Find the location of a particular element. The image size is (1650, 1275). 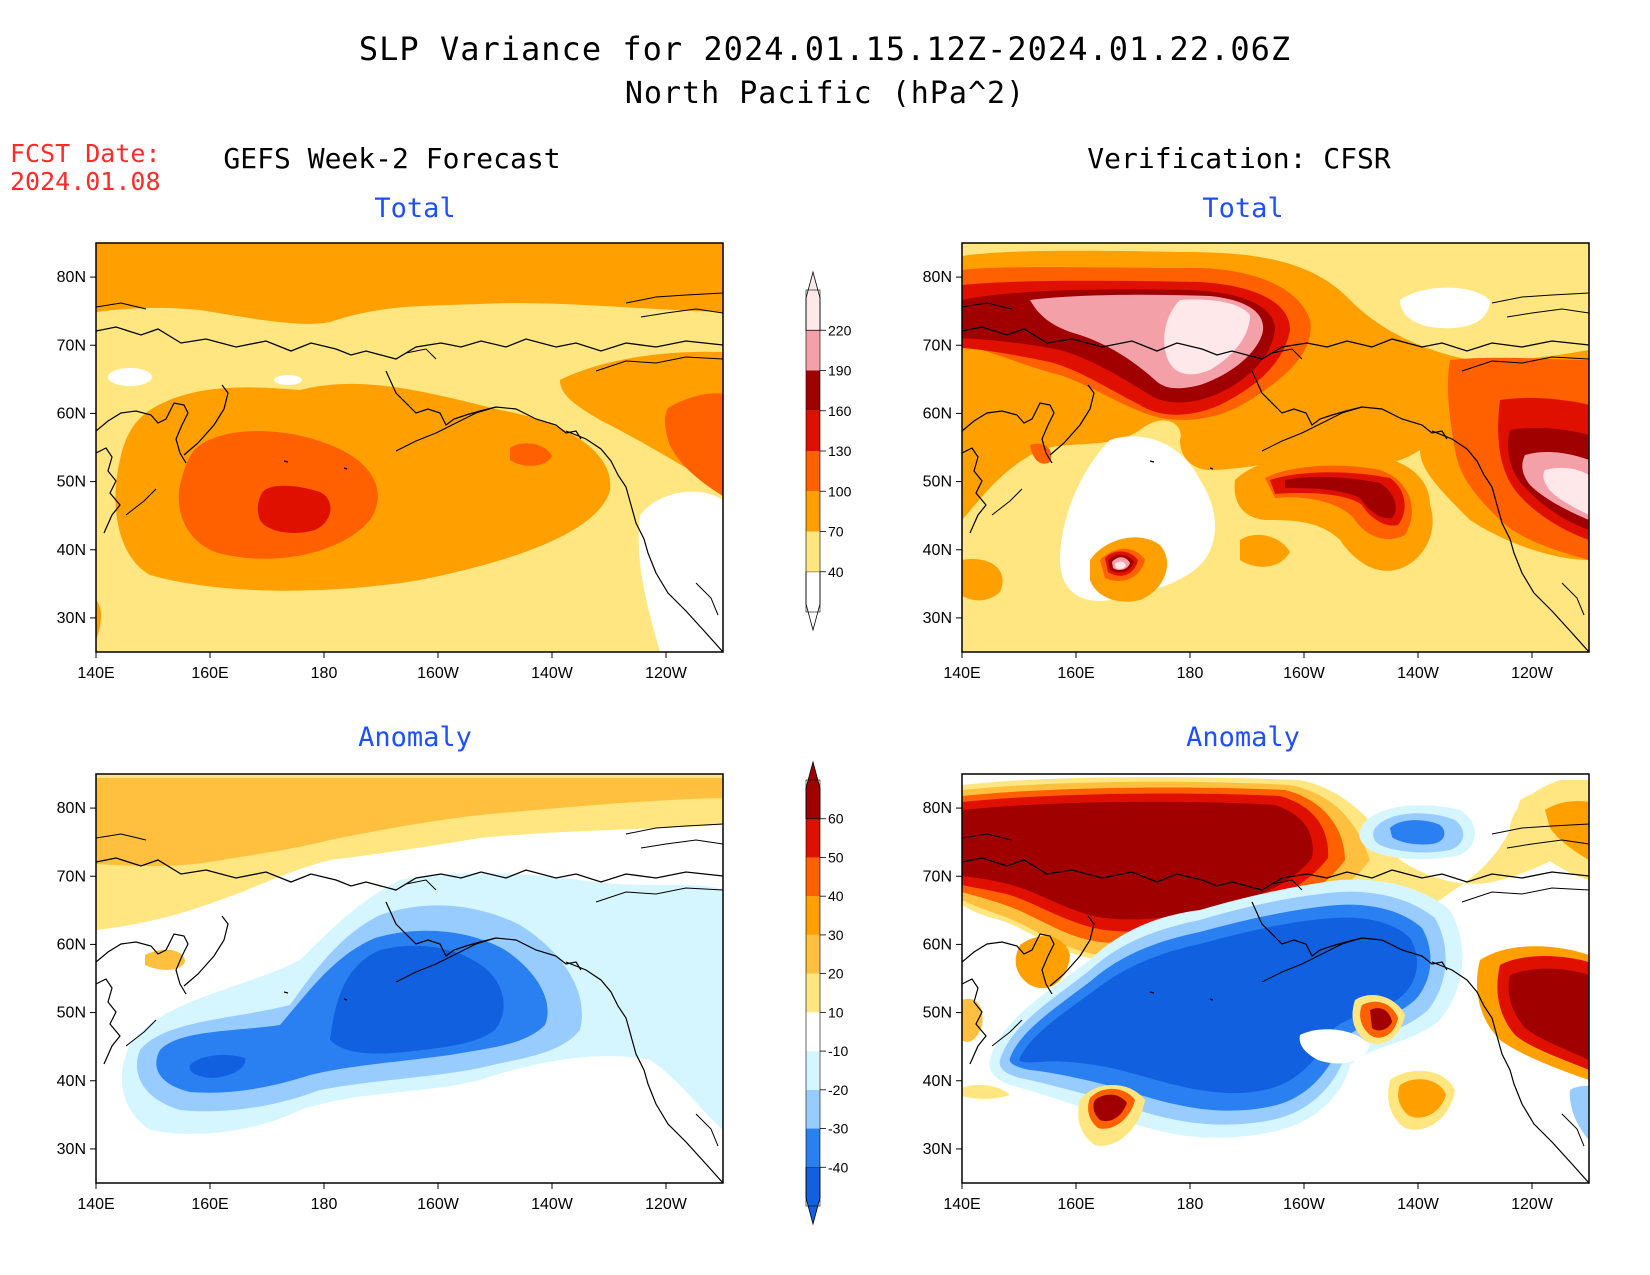

colorbar-label: 100 is located at coordinates (840, 491).